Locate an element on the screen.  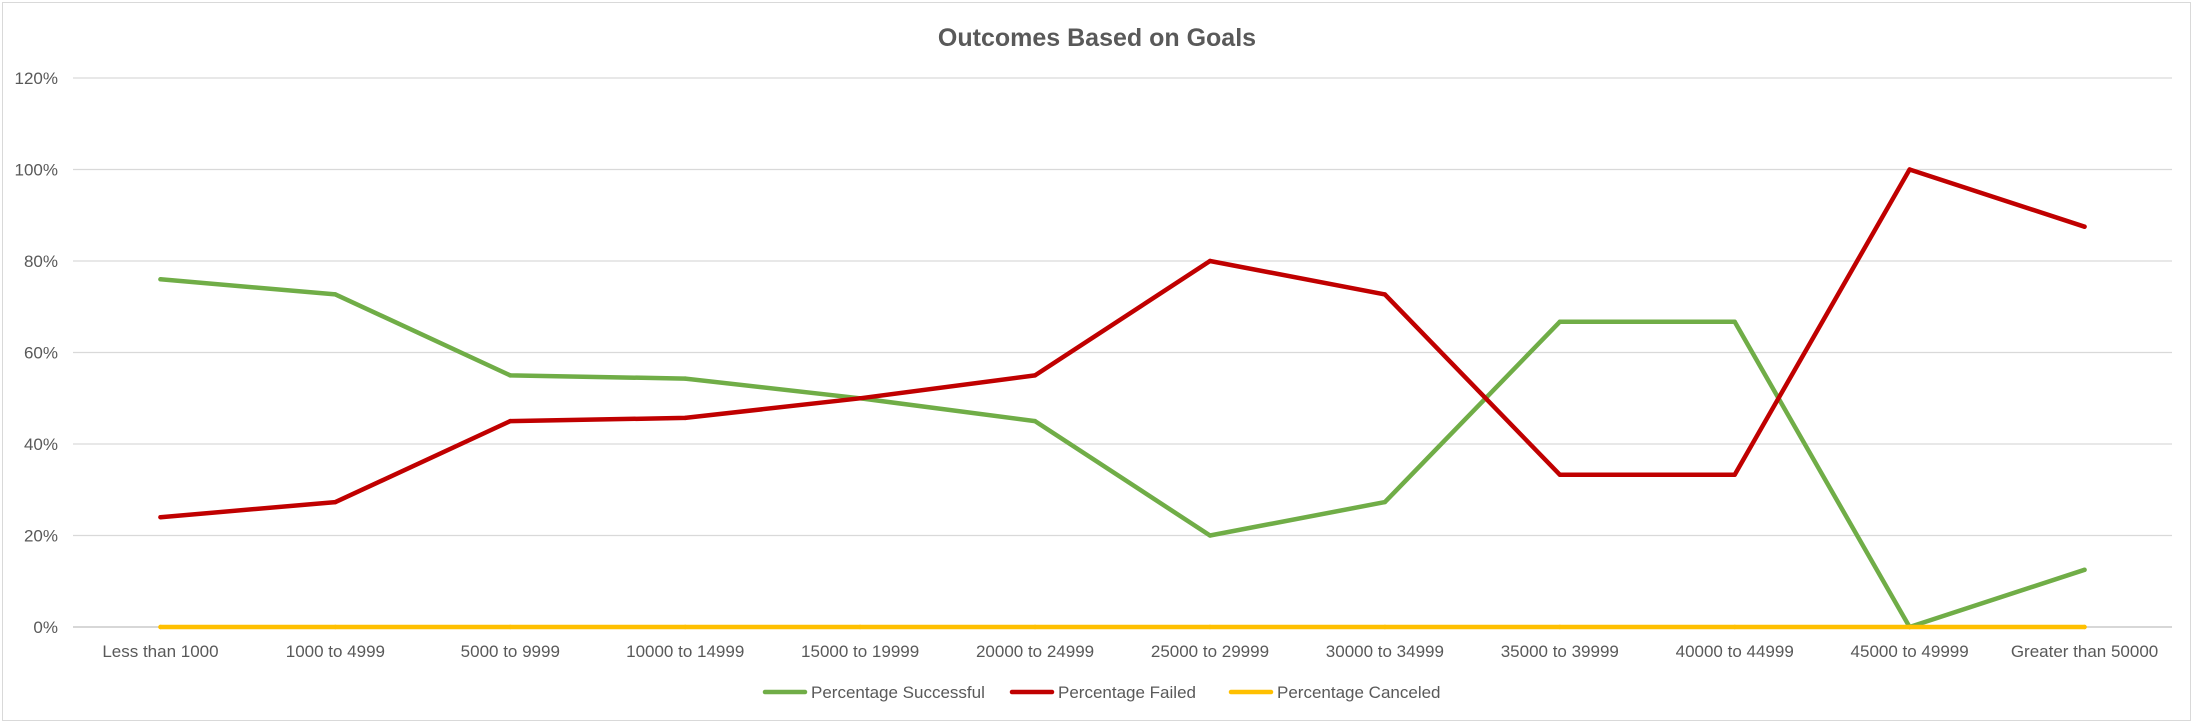
x-tick-label: Less than 1000 is located at coordinates (160, 651).